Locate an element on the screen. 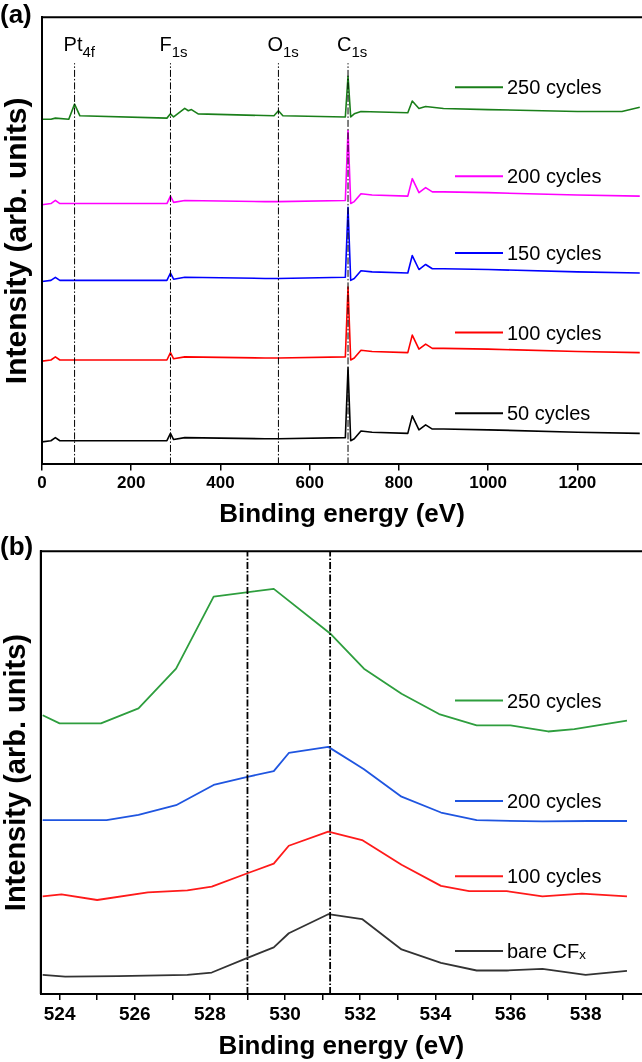 This screenshot has width=642, height=1062. legend-label: bare CFₓ is located at coordinates (547, 950).